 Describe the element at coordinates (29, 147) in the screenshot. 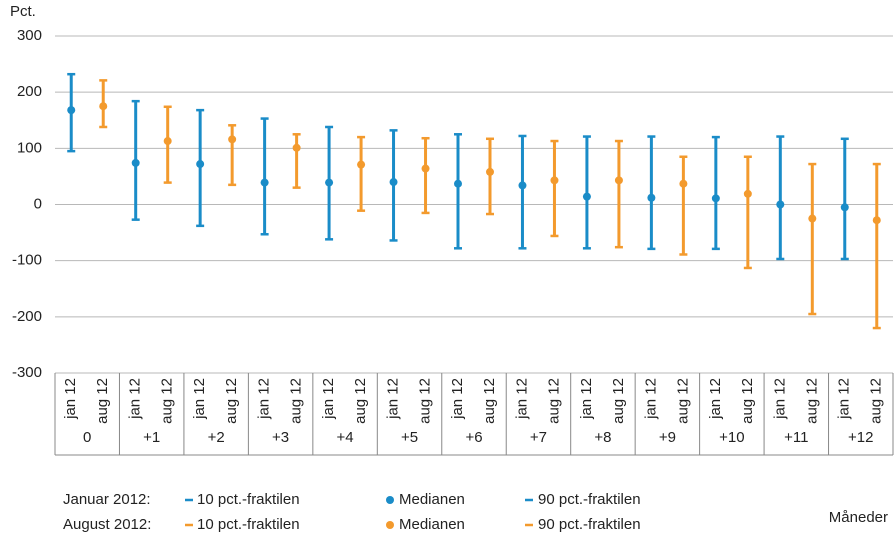

I see `y-tick-label: 100` at that location.